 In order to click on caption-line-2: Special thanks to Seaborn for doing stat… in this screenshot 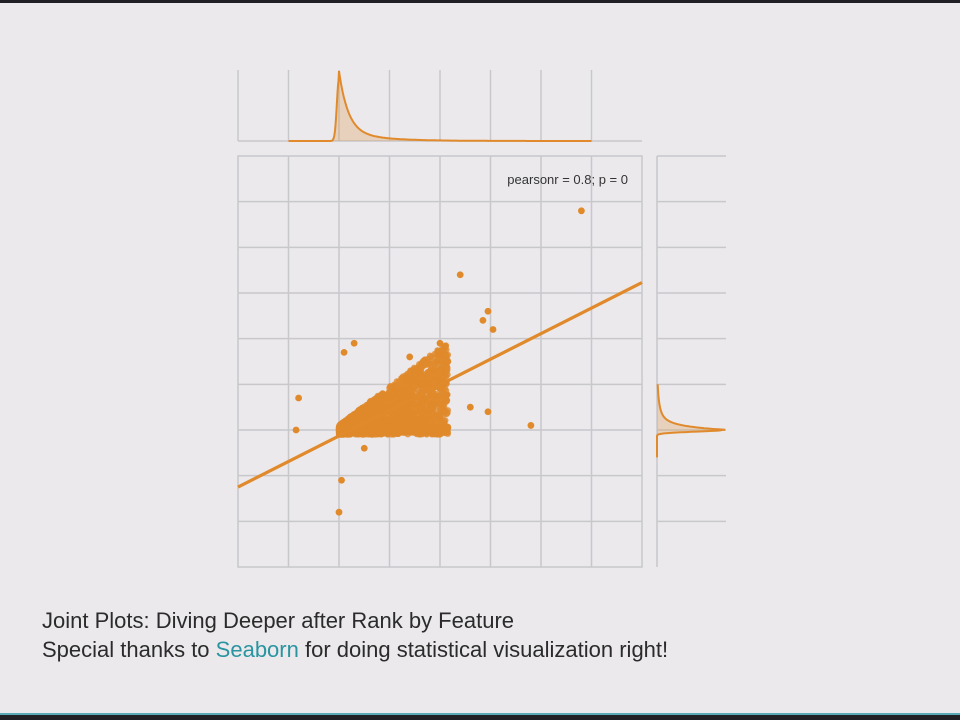, I will do `click(355, 649)`.